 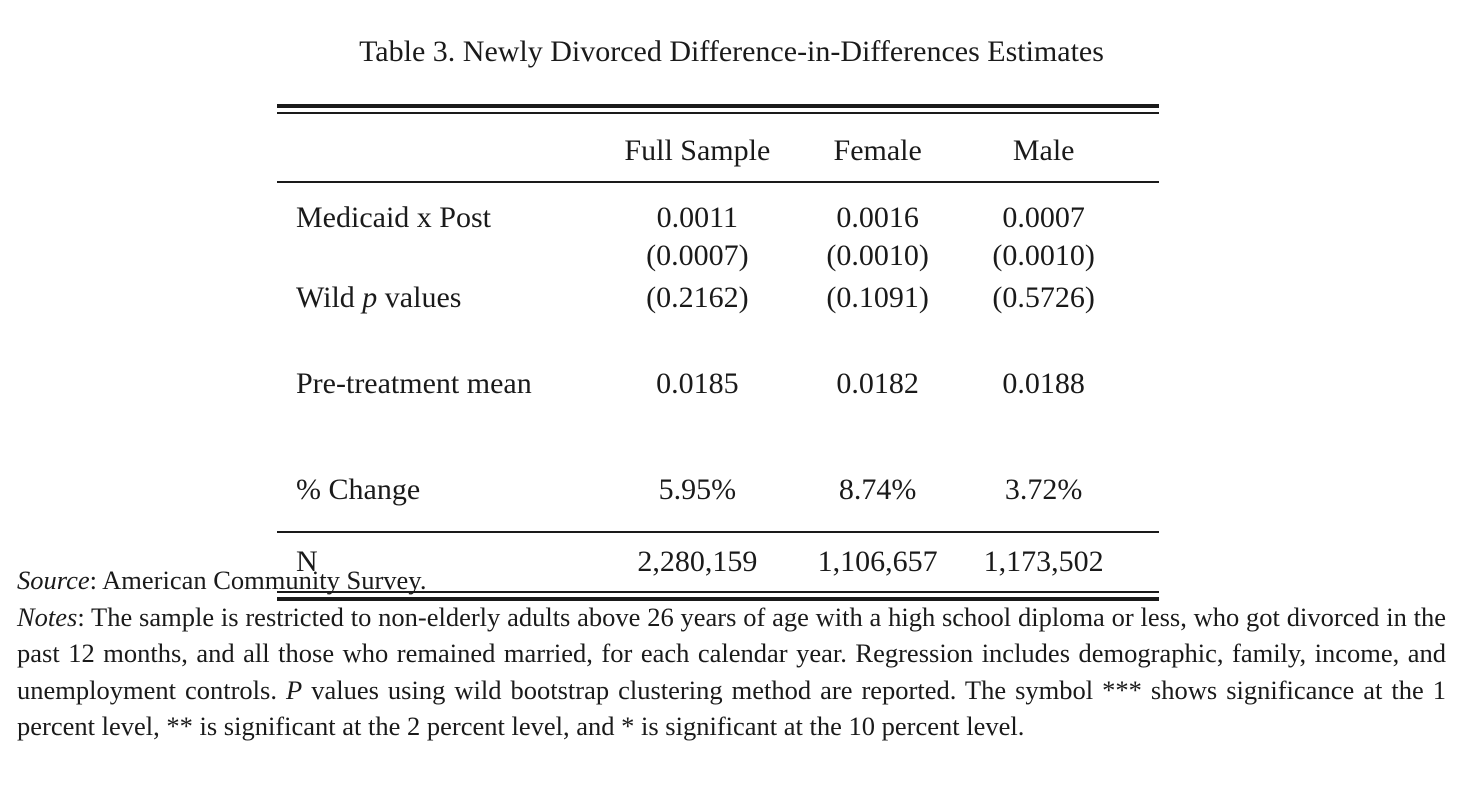 What do you see at coordinates (697, 489) in the screenshot?
I see `cell-value: 5.95%` at bounding box center [697, 489].